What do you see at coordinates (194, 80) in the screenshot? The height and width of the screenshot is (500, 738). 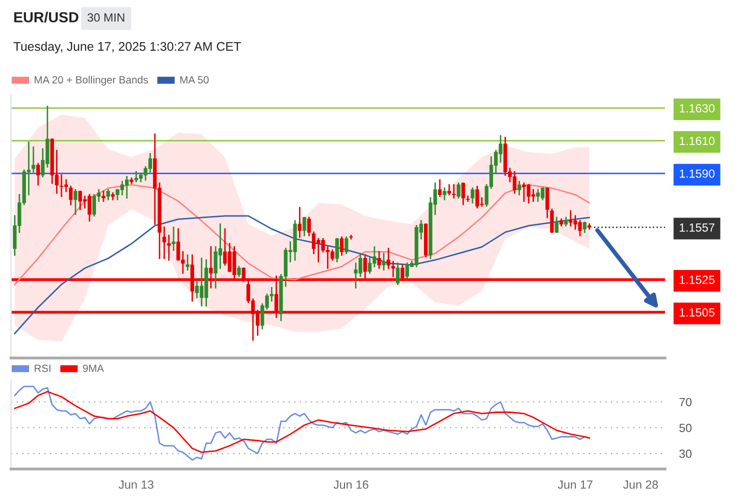 I see `legend-label: MA 50` at bounding box center [194, 80].